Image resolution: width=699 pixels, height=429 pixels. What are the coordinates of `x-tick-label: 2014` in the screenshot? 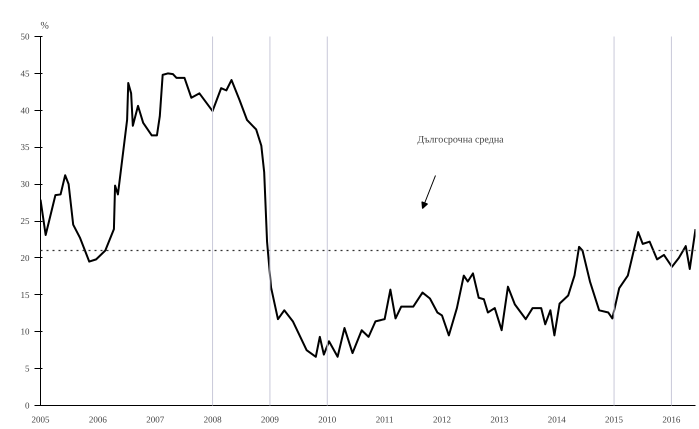 It's located at (557, 419).